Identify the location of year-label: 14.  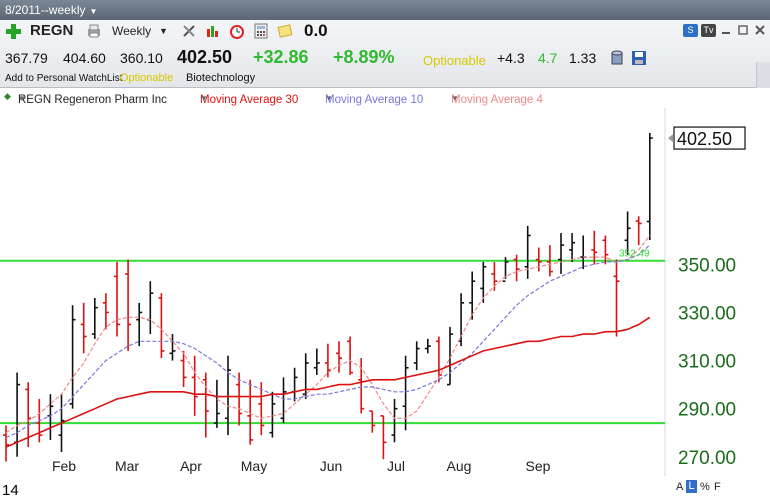
(10, 490).